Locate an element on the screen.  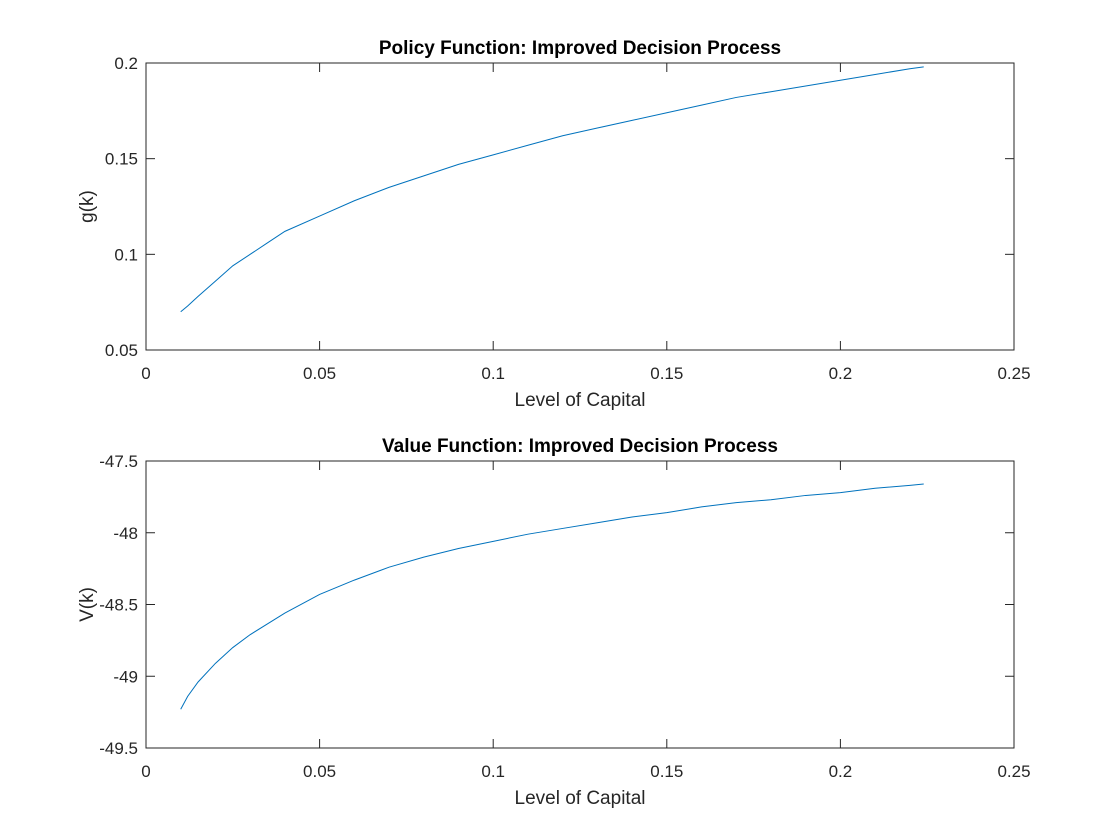
y-tick-label: 0.2 is located at coordinates (126, 63).